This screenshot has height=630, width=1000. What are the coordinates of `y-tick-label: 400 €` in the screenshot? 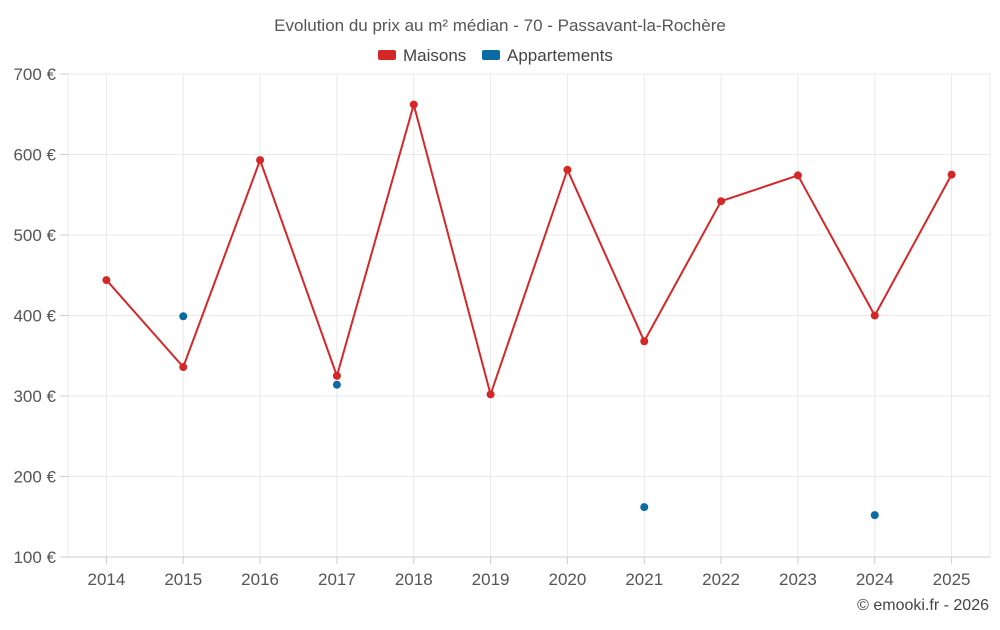 It's located at (34, 316).